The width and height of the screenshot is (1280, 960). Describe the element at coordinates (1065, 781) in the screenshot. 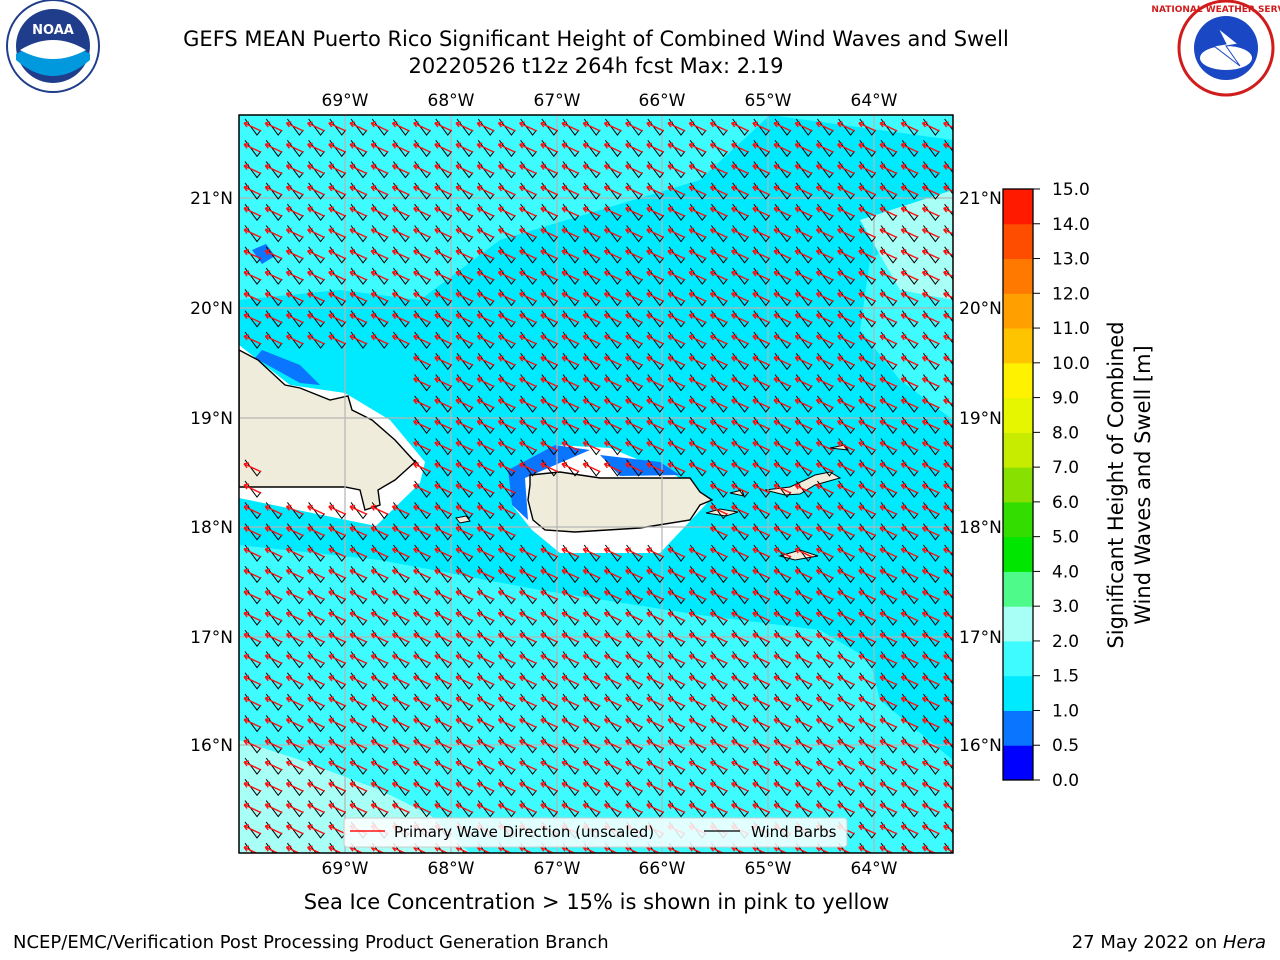

I see `colorbar-tick-label: 0.0` at that location.